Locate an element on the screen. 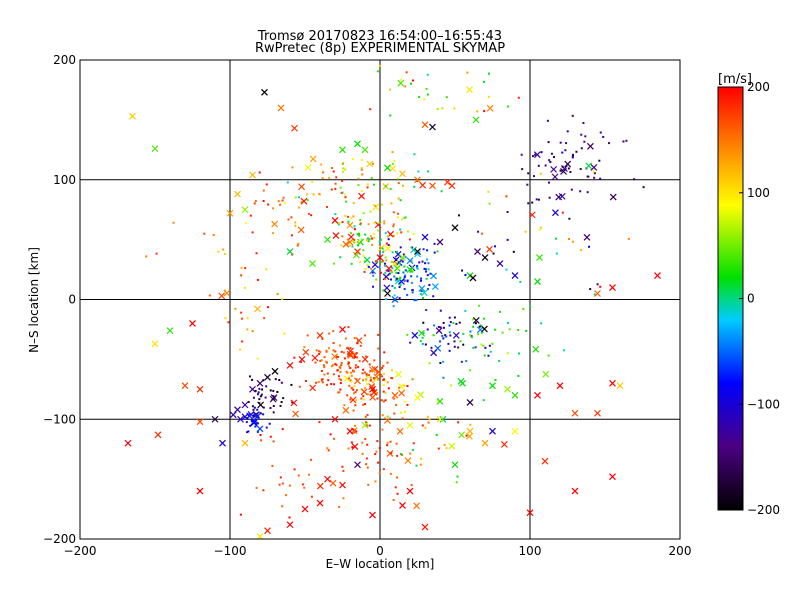  colorbar-tick-label: 0 is located at coordinates (751, 299).